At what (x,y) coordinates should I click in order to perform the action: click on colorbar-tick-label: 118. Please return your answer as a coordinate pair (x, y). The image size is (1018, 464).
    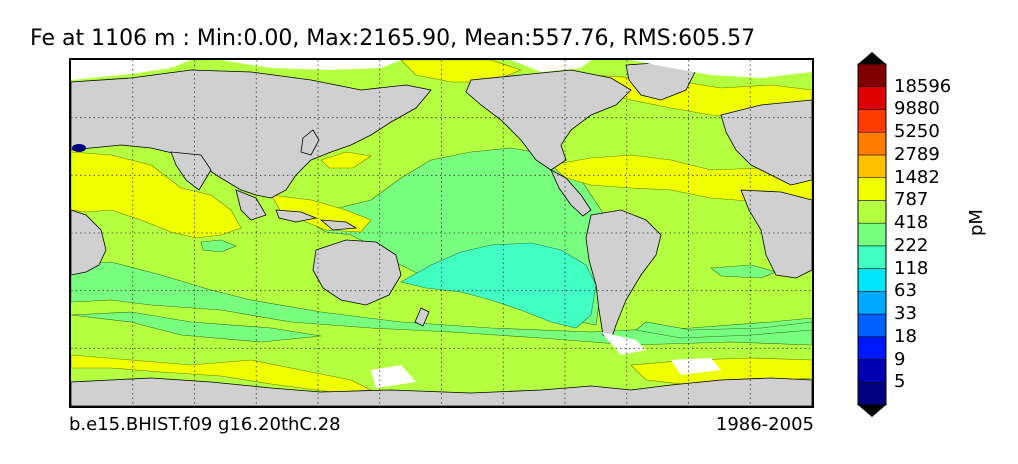
    Looking at the image, I should click on (911, 268).